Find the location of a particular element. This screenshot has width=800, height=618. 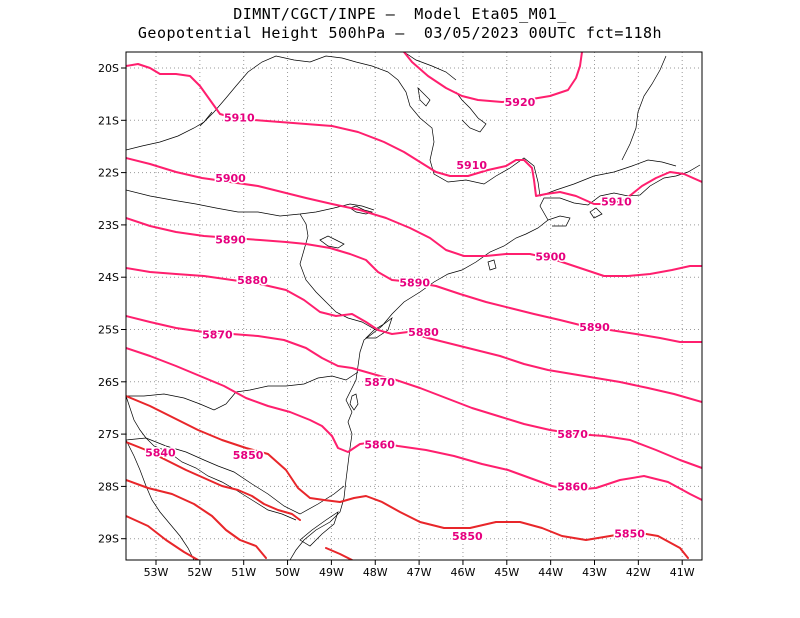

border-sp-pr is located at coordinates (250, 203).